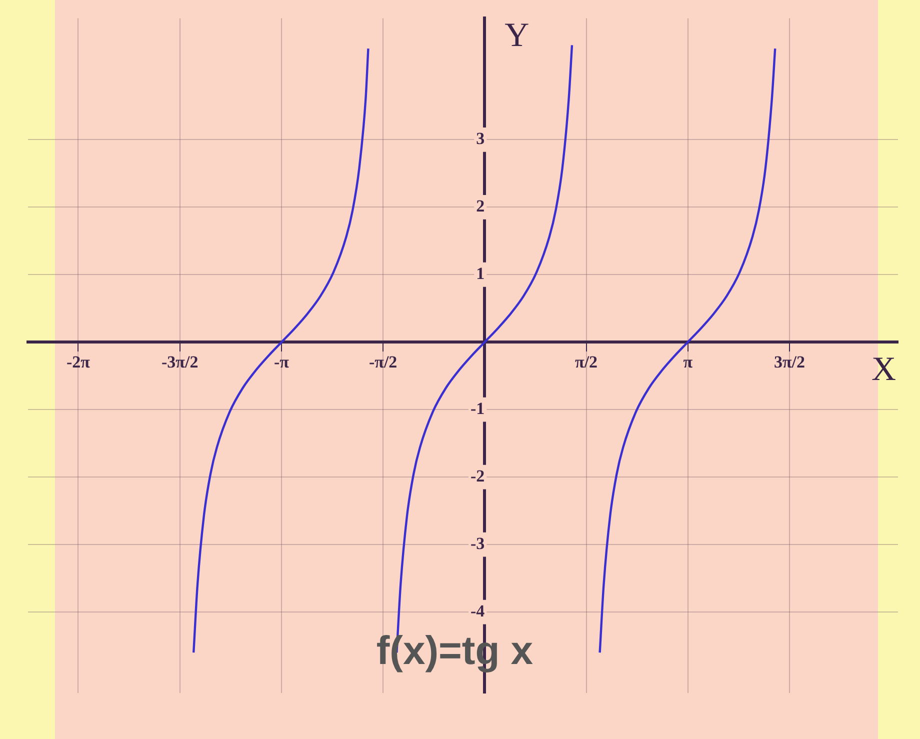 This screenshot has height=739, width=920. I want to click on y-tick-label: 3, so click(480, 138).